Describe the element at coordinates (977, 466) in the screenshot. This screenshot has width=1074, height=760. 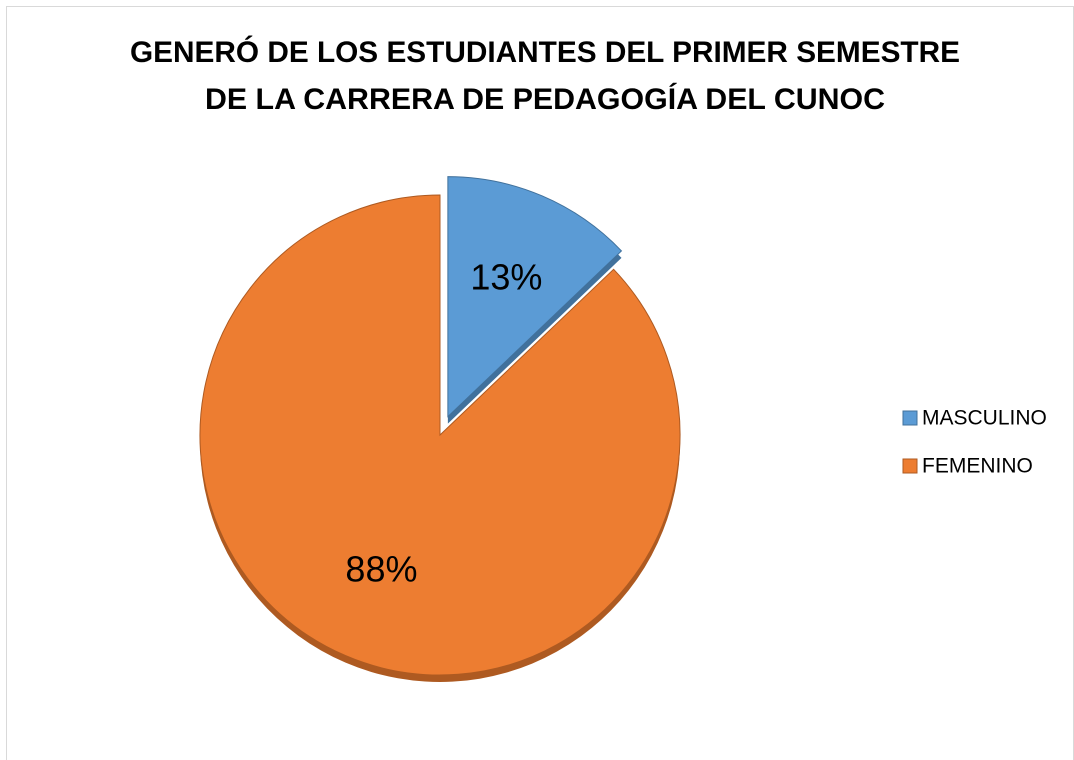
I see `legend-label: FEMENINO` at that location.